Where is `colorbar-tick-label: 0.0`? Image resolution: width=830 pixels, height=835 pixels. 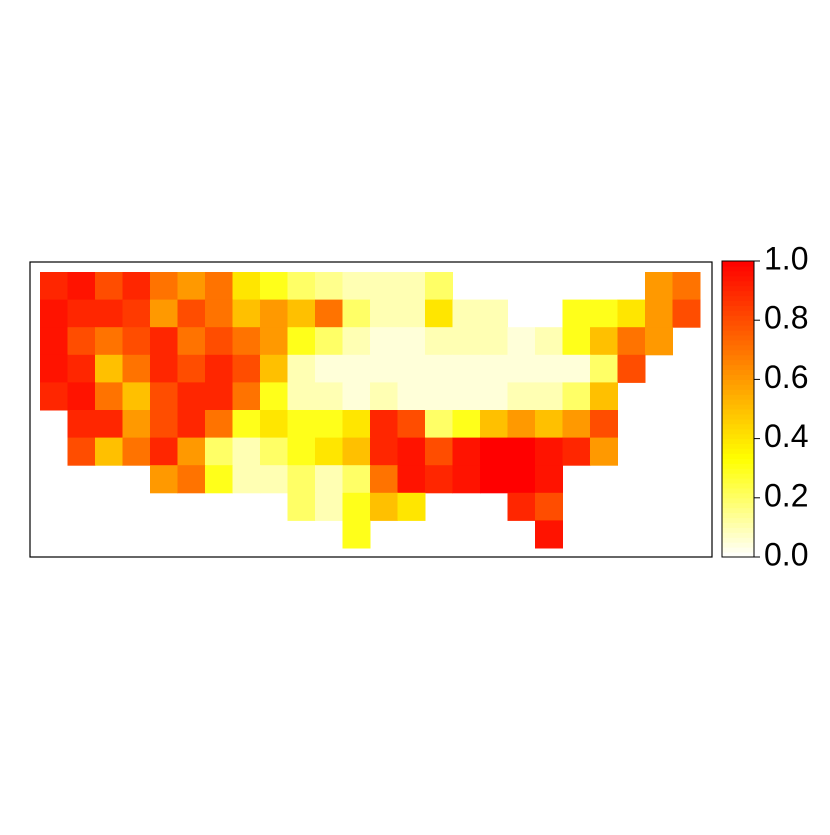 colorbar-tick-label: 0.0 is located at coordinates (786, 554).